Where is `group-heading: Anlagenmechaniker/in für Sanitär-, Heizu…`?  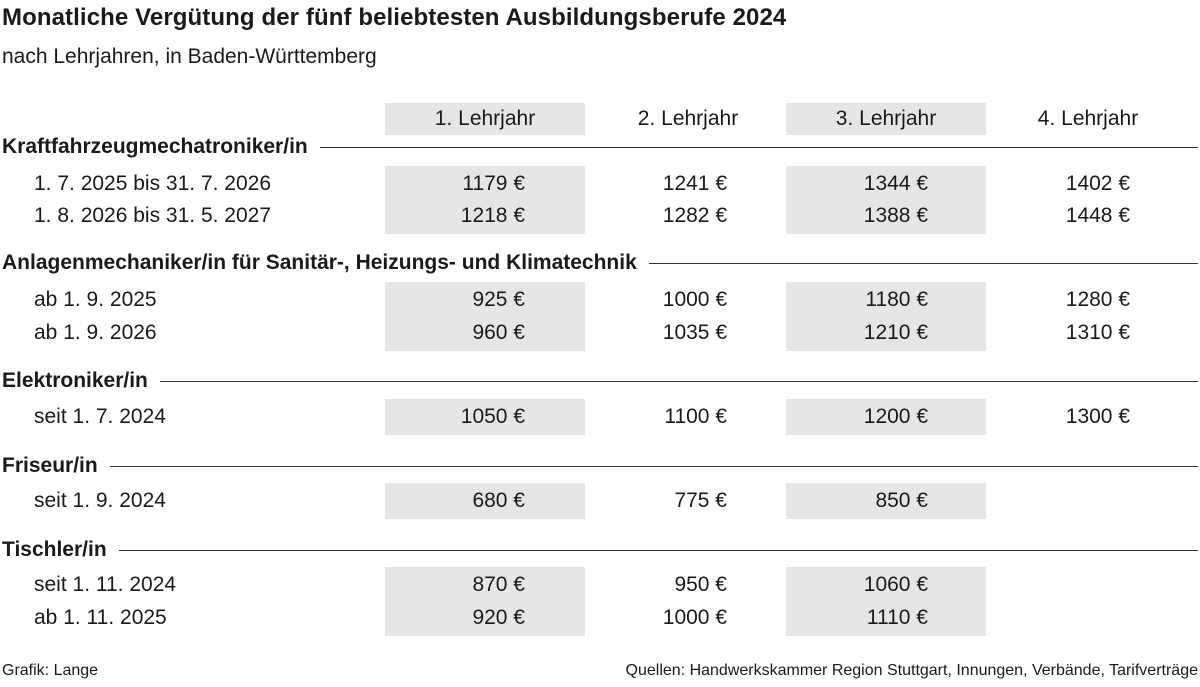
group-heading: Anlagenmechaniker/in für Sanitär-, Heizu… is located at coordinates (600, 263).